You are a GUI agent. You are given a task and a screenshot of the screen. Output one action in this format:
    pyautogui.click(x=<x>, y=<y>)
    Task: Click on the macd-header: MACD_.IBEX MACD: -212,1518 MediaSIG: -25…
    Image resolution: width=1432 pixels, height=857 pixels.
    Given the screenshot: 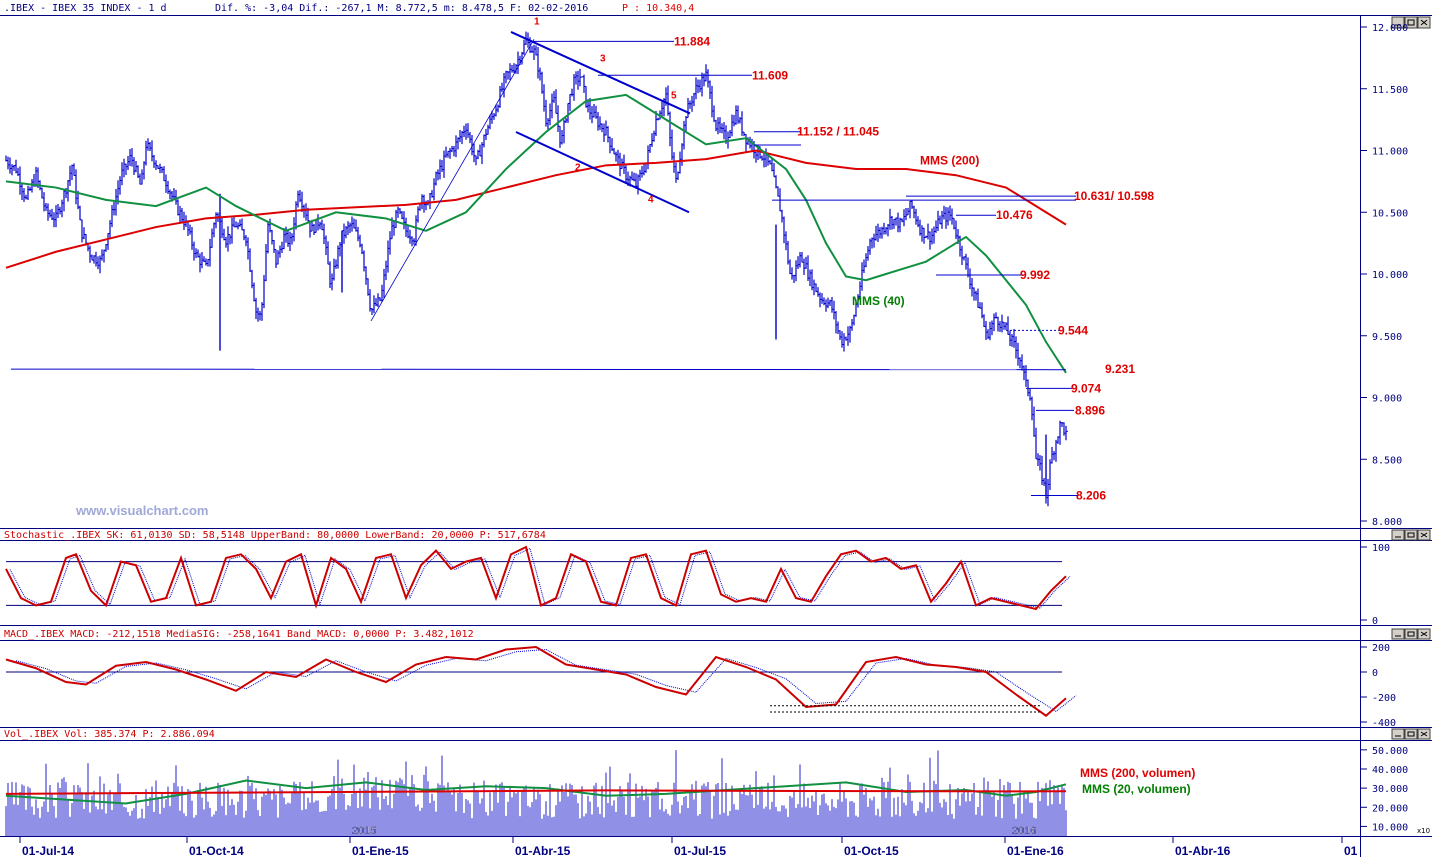 What is the action you would take?
    pyautogui.click(x=239, y=634)
    